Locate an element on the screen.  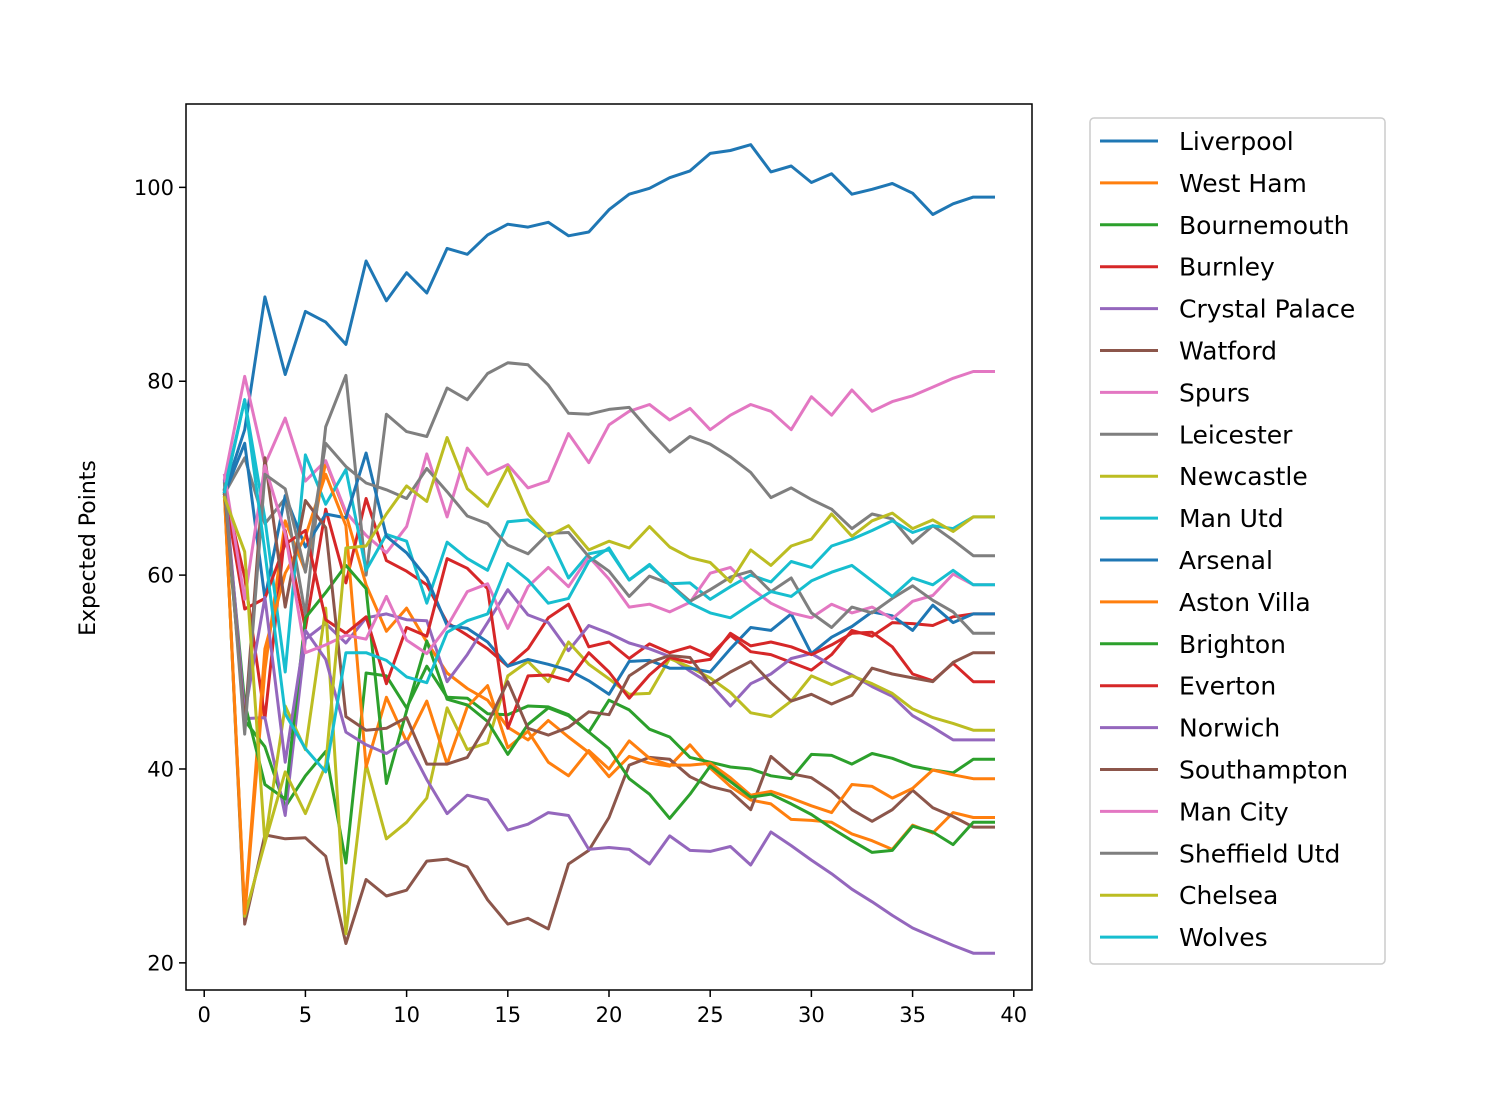
legend-item: Wolves is located at coordinates (1184, 937).